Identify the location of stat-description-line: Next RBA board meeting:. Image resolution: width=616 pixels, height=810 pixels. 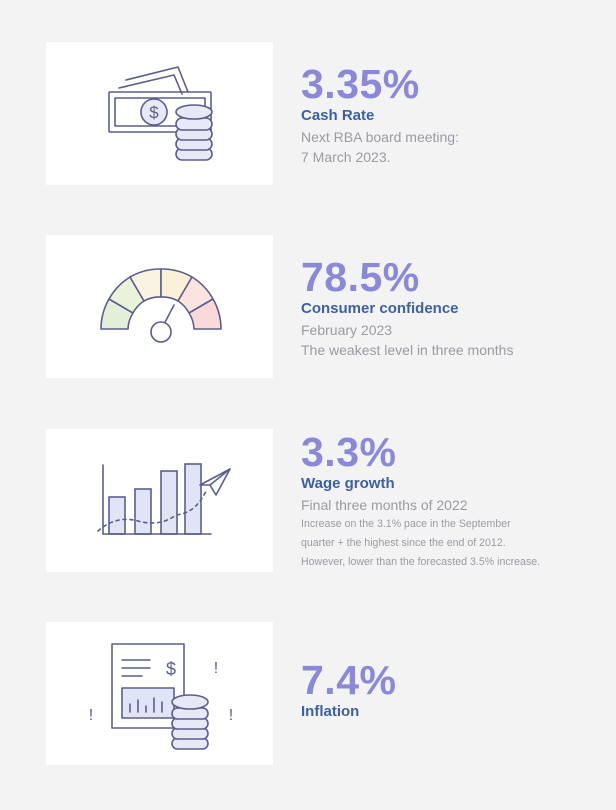
(380, 137).